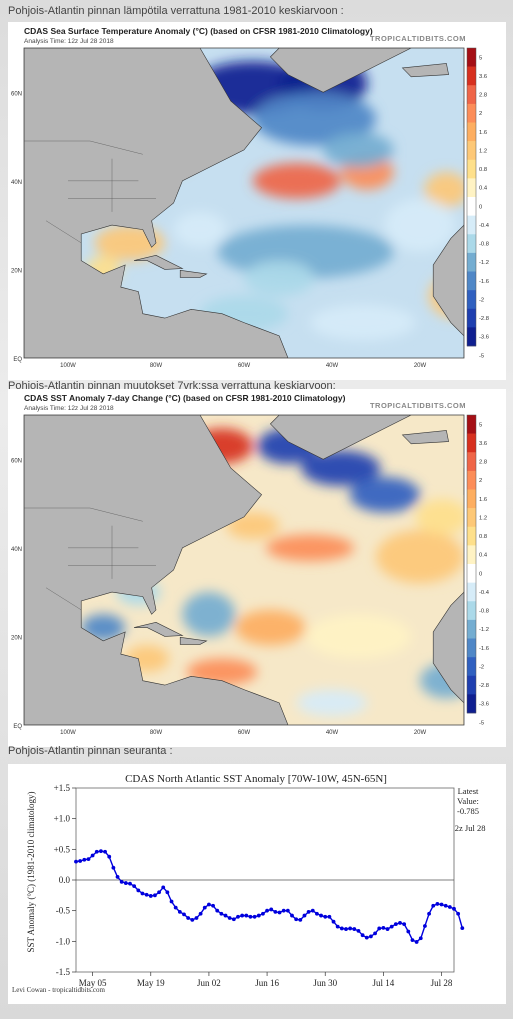 The width and height of the screenshot is (513, 1019). I want to click on hispaniola-land, so click(193, 273).